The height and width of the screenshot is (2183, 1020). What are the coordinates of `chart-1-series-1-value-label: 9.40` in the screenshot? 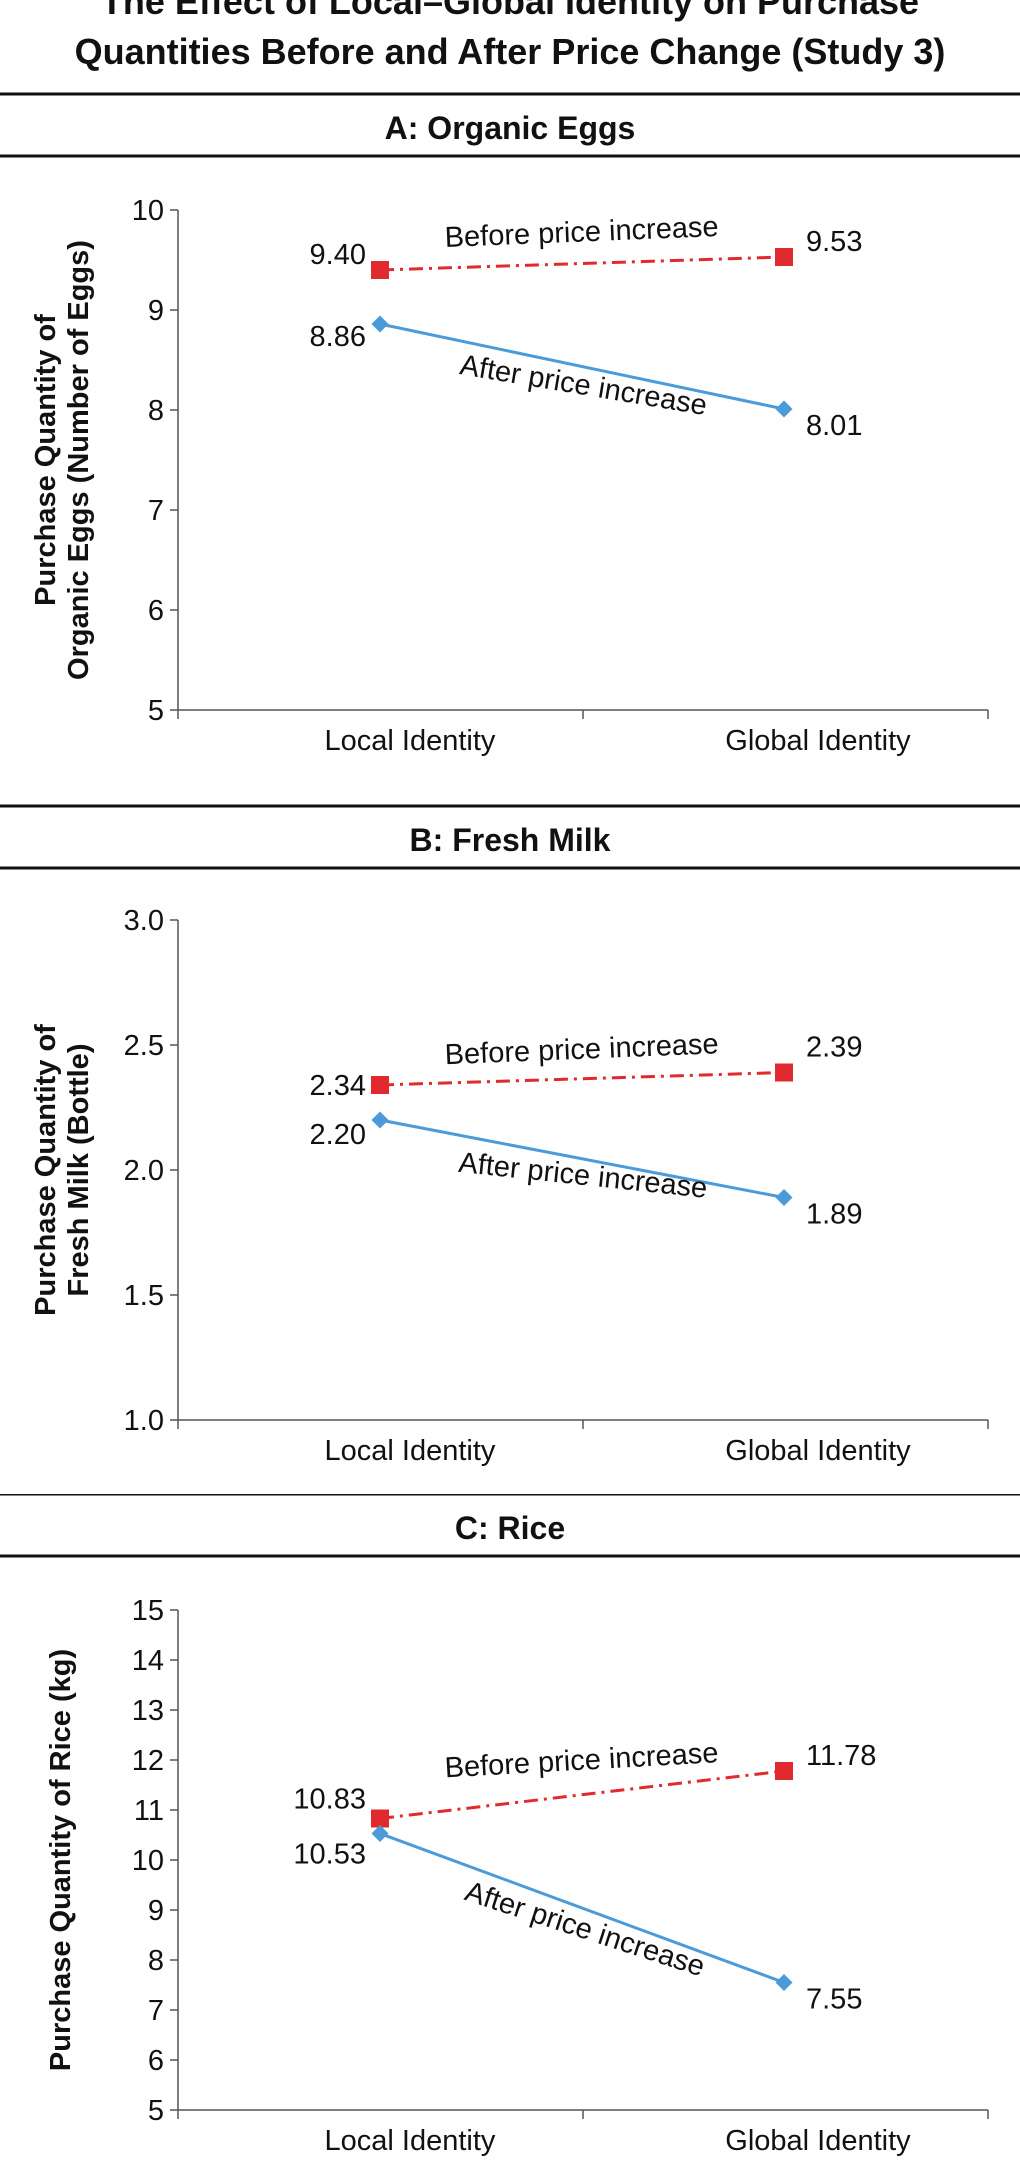 It's located at (338, 255).